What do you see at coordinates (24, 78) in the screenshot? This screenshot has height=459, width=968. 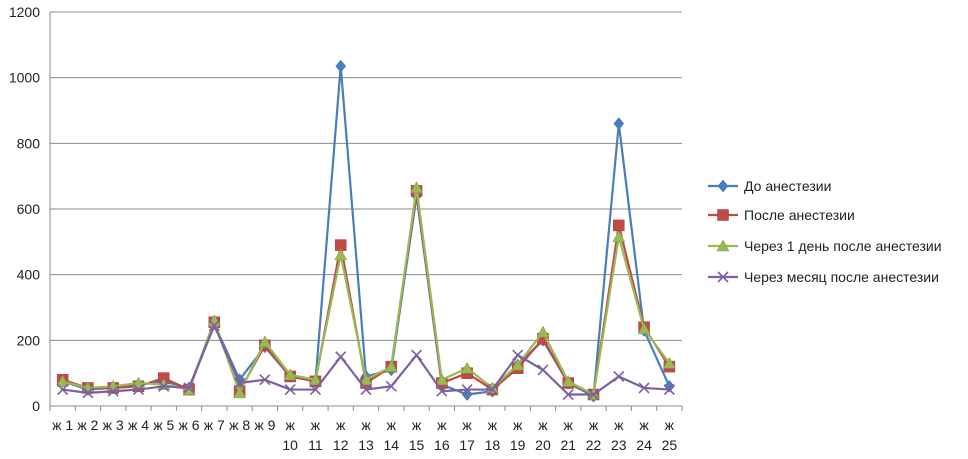 I see `y-tick-label: 1000` at bounding box center [24, 78].